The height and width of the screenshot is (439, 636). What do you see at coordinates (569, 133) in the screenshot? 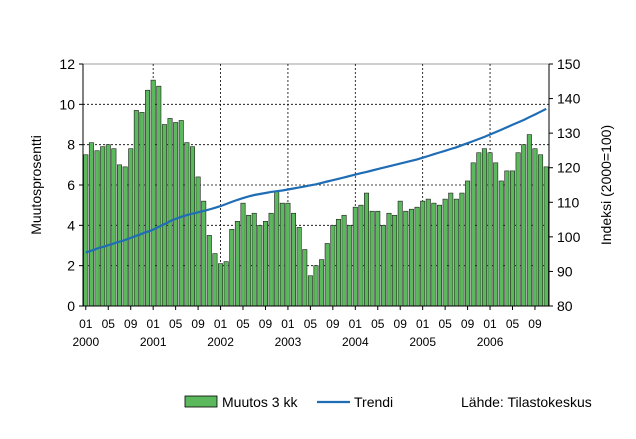
I see `right-tick-label: 130` at bounding box center [569, 133].